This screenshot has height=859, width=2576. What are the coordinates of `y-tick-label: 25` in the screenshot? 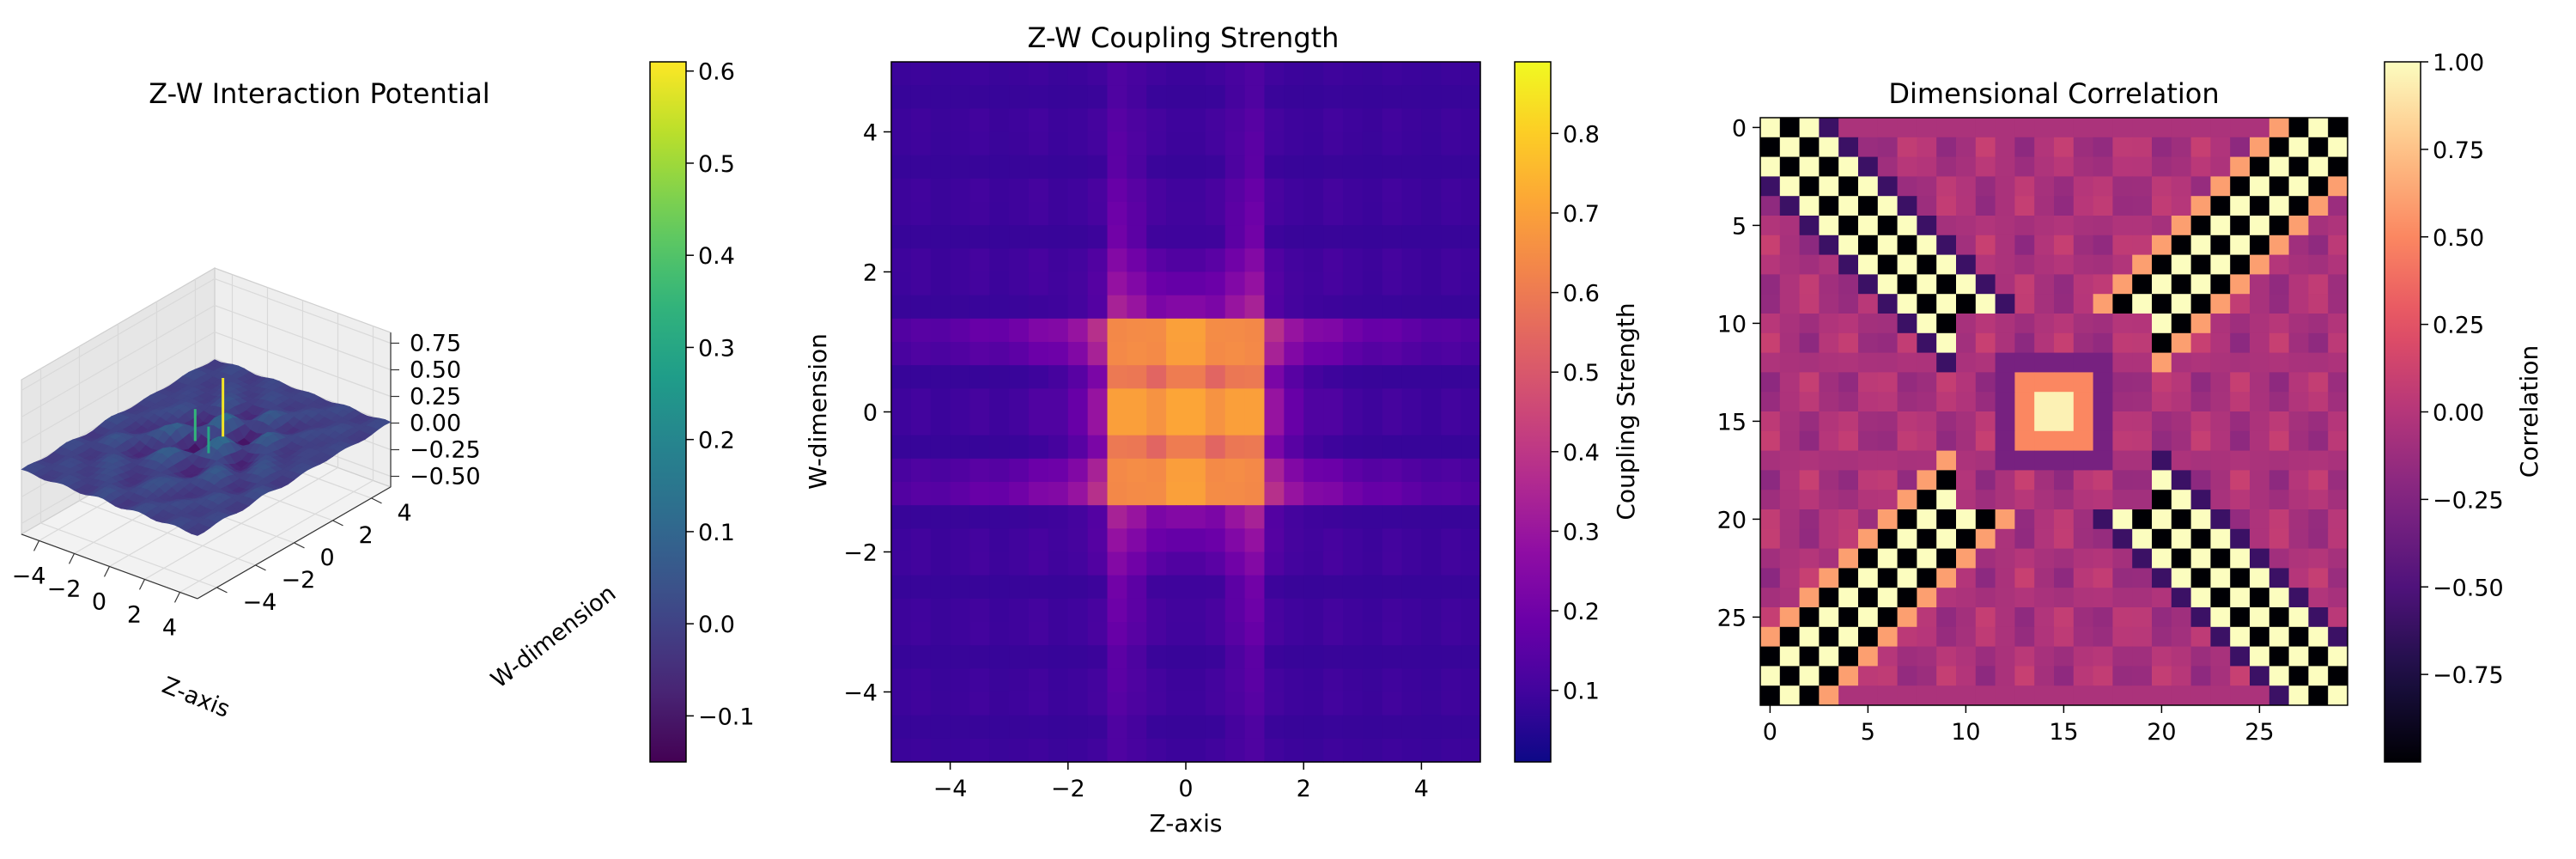 It's located at (1732, 618).